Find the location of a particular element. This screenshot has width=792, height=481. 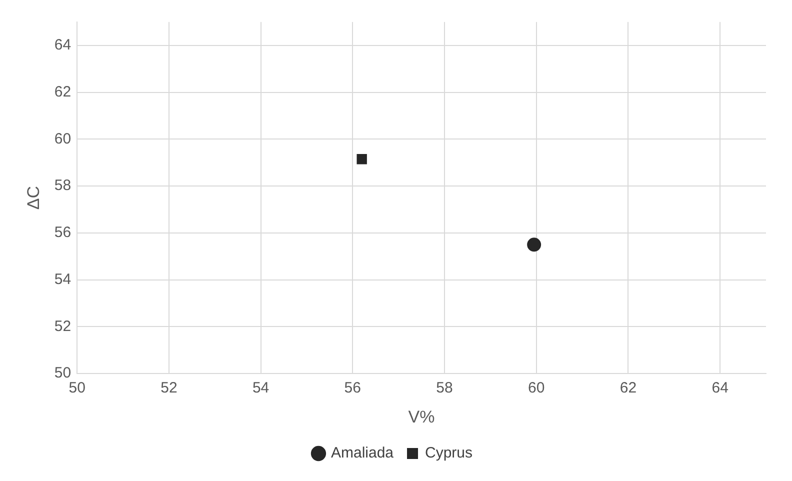

x-tick-label: 58 is located at coordinates (444, 388).